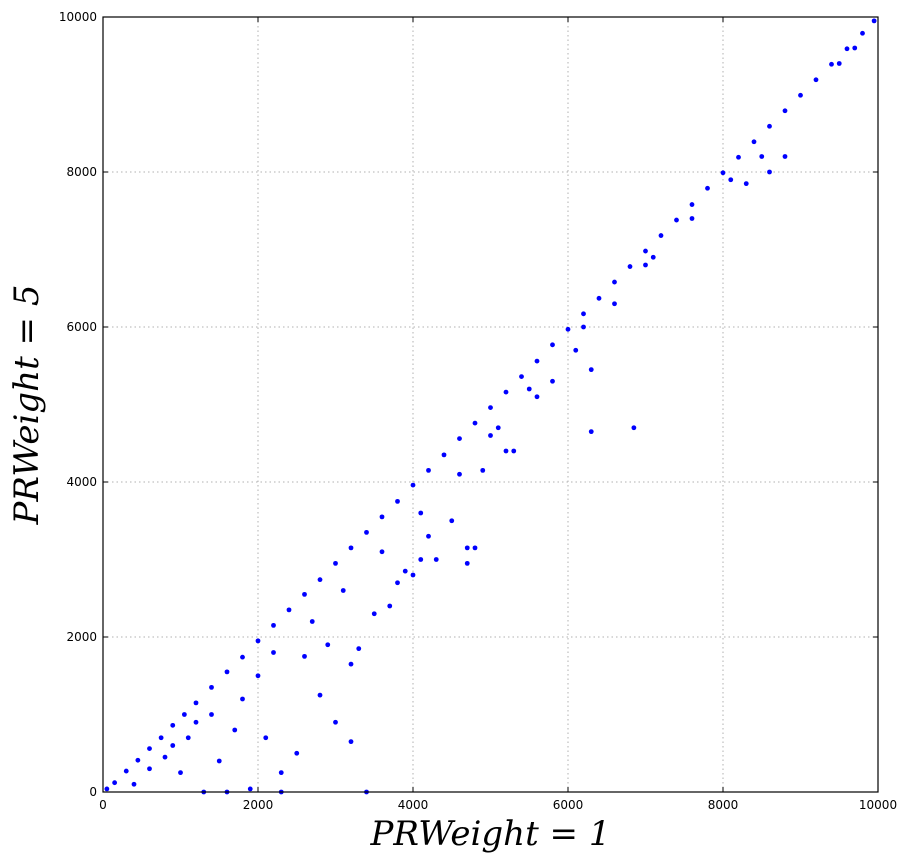 This screenshot has width=910, height=863. What do you see at coordinates (723, 805) in the screenshot?
I see `x-tick-label: 8000` at bounding box center [723, 805].